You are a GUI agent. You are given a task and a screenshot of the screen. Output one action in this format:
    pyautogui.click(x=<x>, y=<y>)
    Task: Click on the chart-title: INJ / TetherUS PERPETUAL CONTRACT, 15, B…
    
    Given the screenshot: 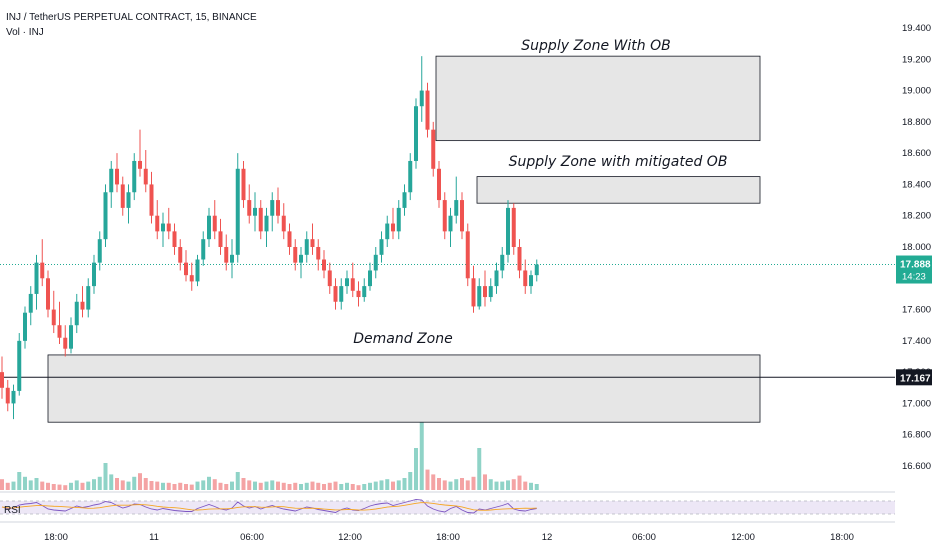 What is the action you would take?
    pyautogui.click(x=131, y=17)
    